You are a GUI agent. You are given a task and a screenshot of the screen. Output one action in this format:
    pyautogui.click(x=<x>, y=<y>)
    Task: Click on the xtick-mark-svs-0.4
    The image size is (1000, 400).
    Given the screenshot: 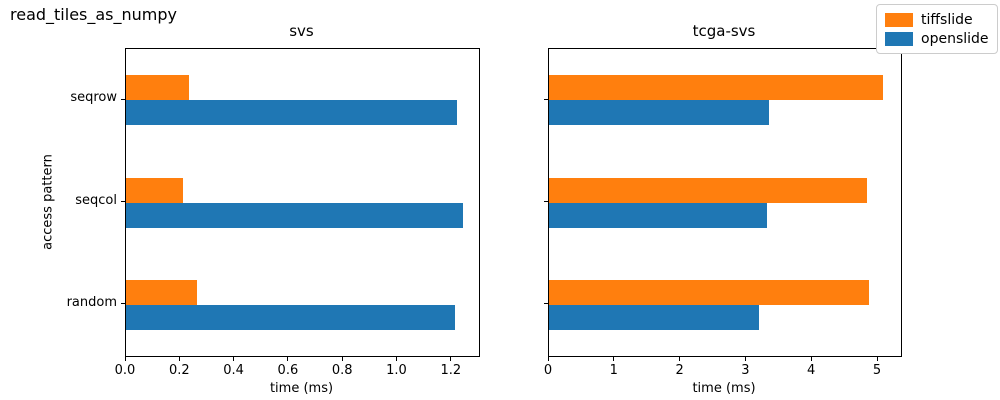 What is the action you would take?
    pyautogui.click(x=234, y=359)
    